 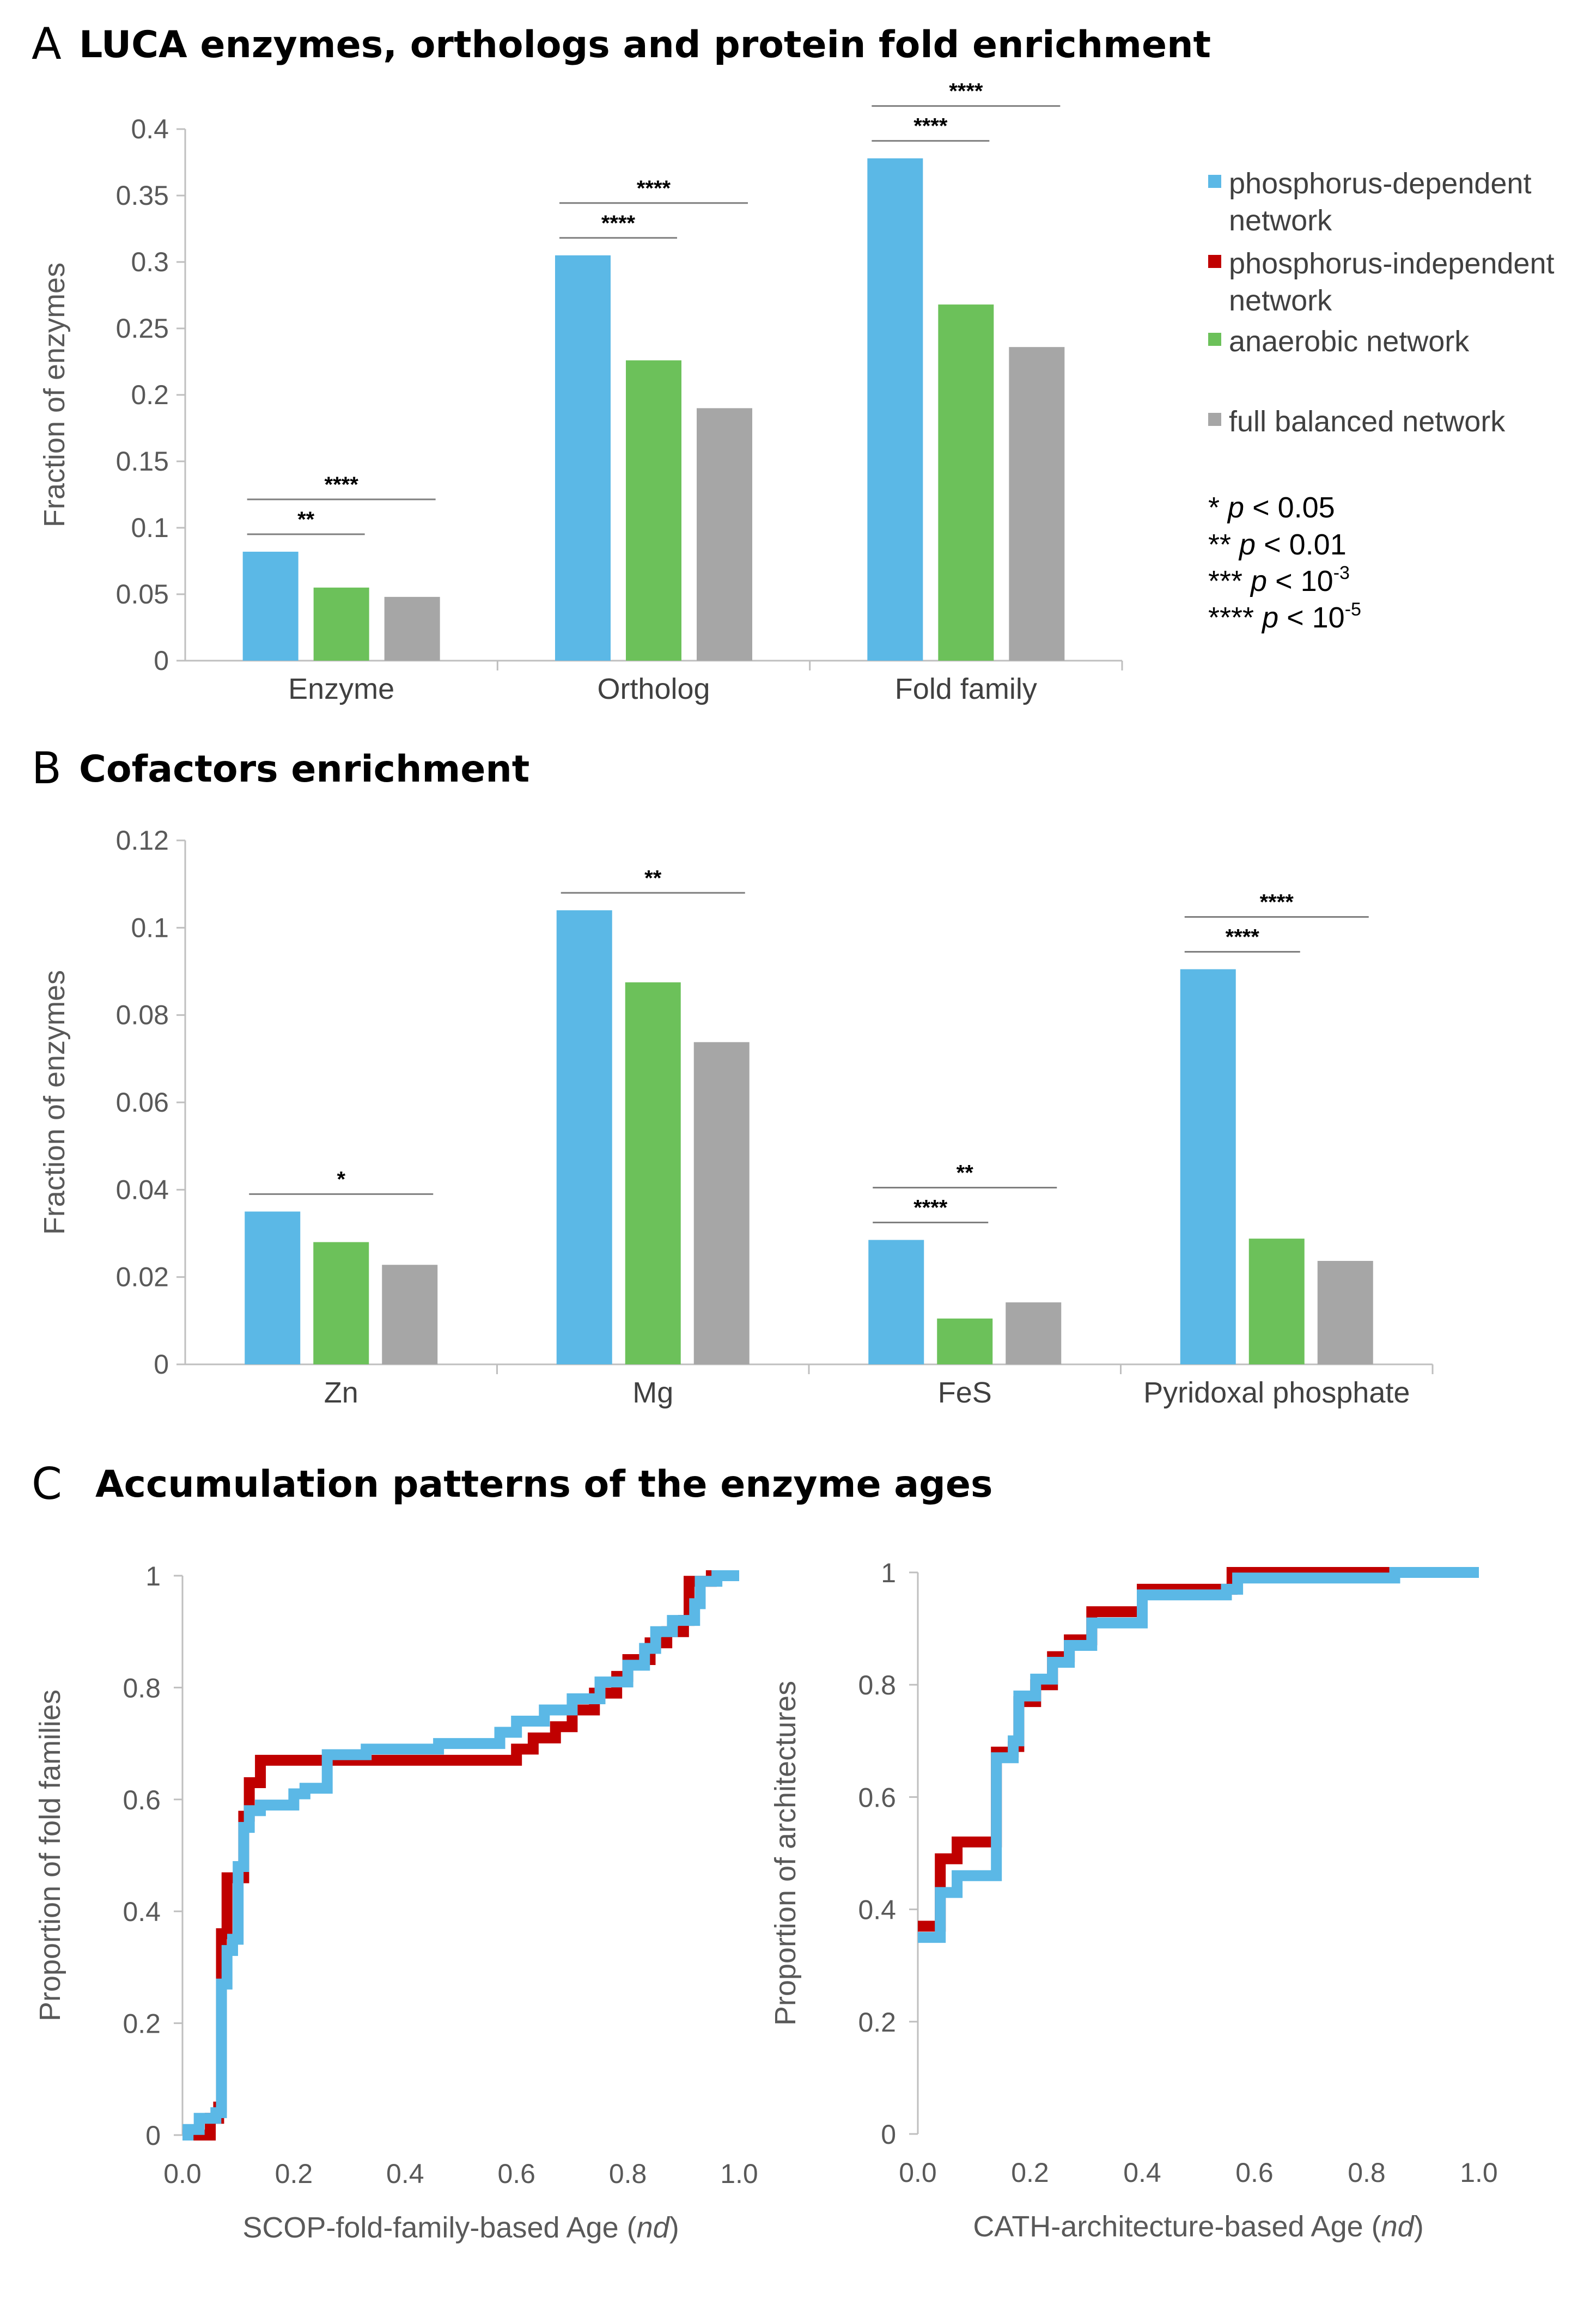 I want to click on y-tick-label: 0.35, so click(x=142, y=195).